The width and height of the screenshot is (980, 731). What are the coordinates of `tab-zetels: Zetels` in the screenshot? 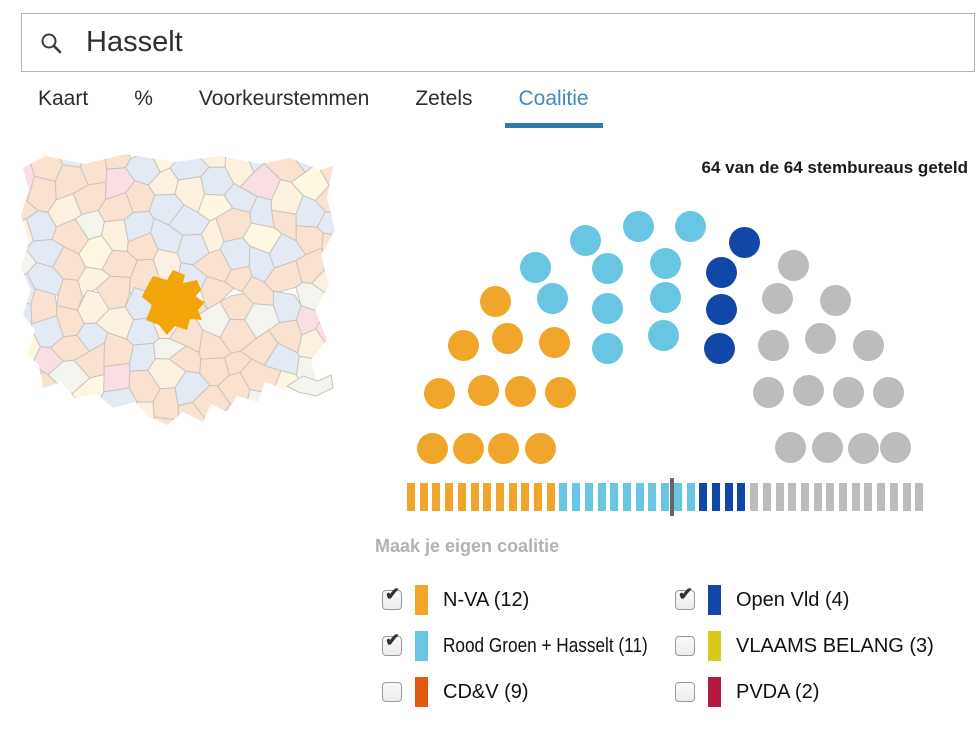 It's located at (444, 98).